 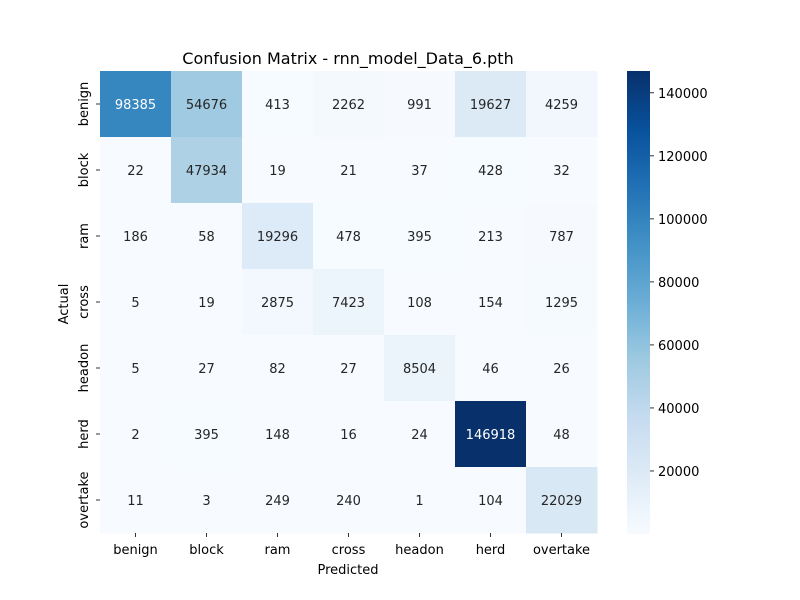 I want to click on y-tick-label: benign, so click(x=84, y=104).